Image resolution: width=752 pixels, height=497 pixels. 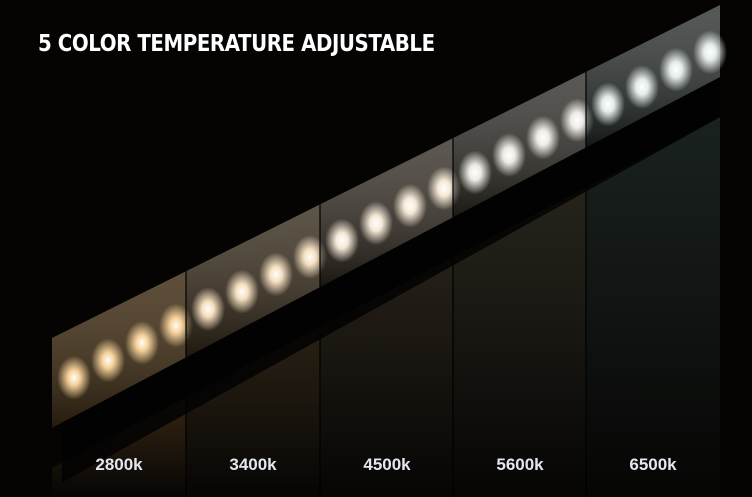 I want to click on wall-glow-6500k, so click(x=653, y=307).